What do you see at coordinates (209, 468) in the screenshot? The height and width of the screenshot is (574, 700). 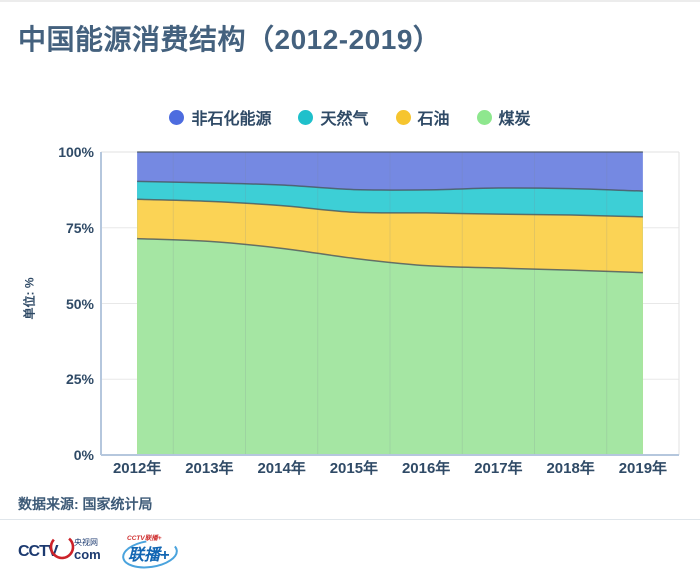 I see `x-axis-tick-label: 2013年` at bounding box center [209, 468].